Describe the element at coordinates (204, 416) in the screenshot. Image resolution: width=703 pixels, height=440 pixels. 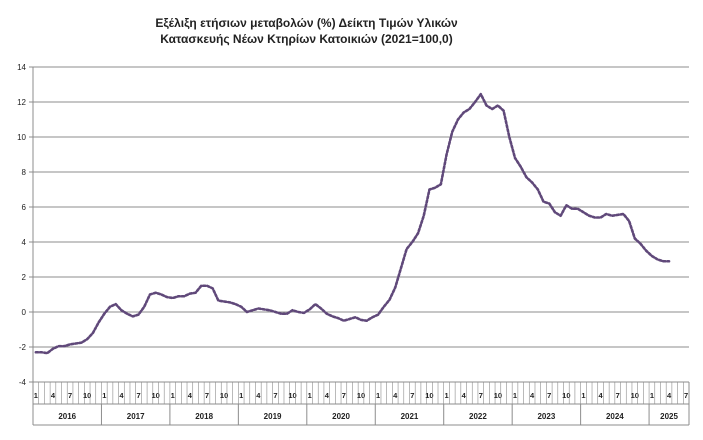
I see `x-year-label: 2018` at that location.